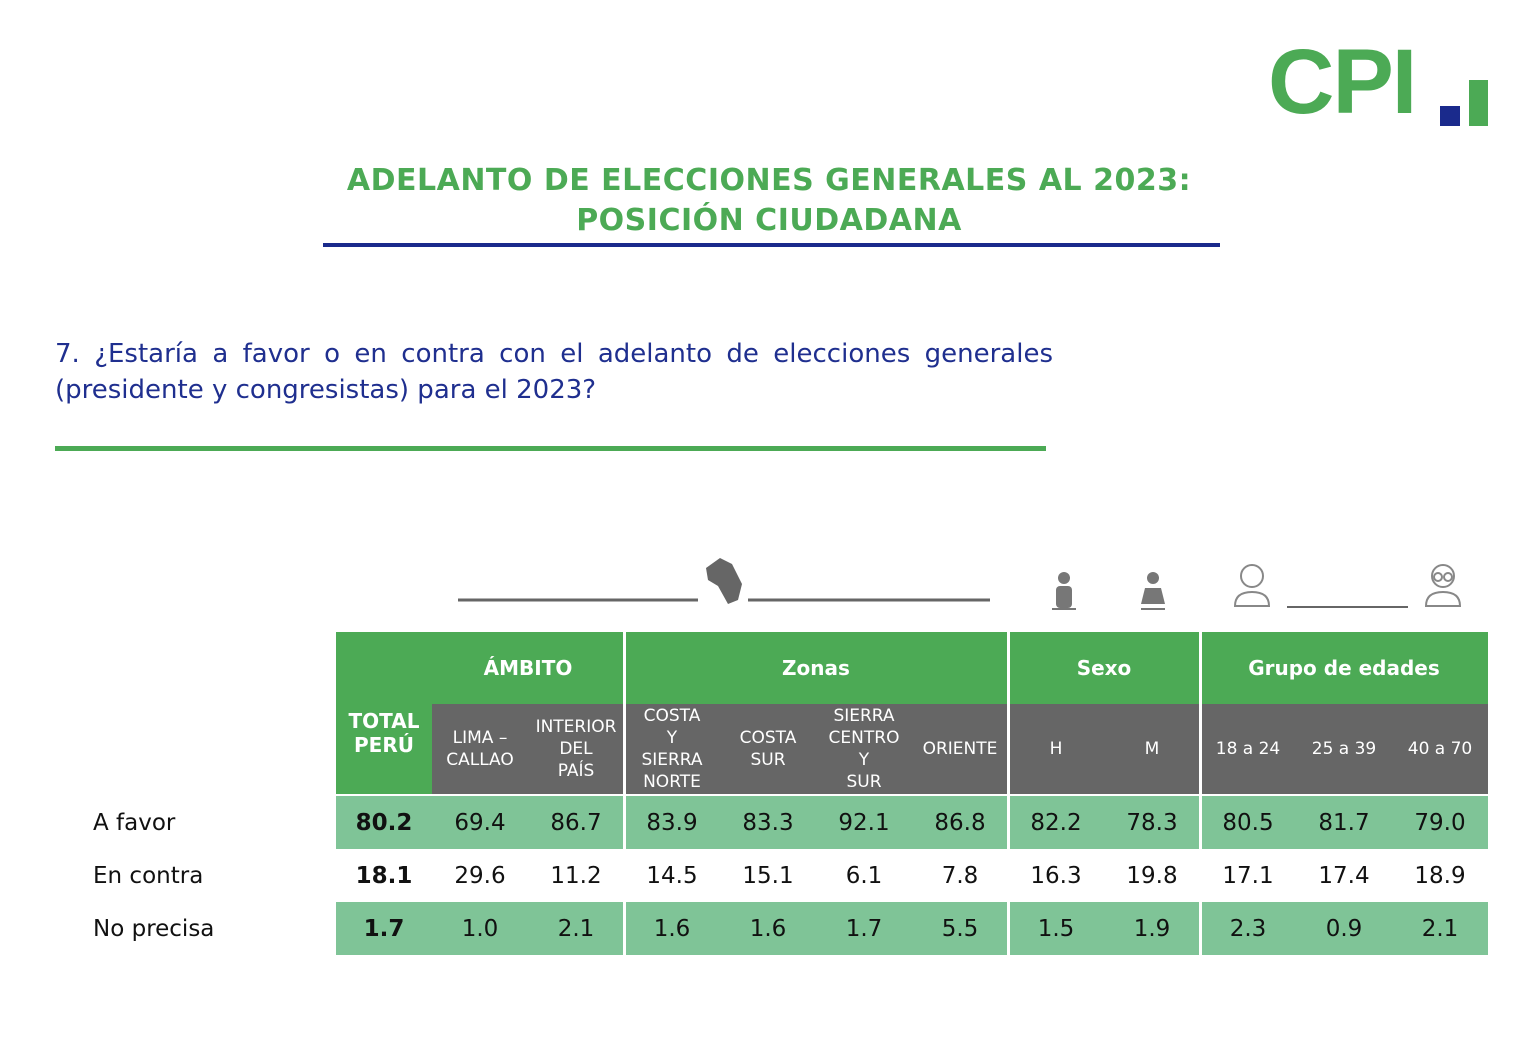 The image size is (1538, 1058). I want to click on group-header: Zonas, so click(816, 668).